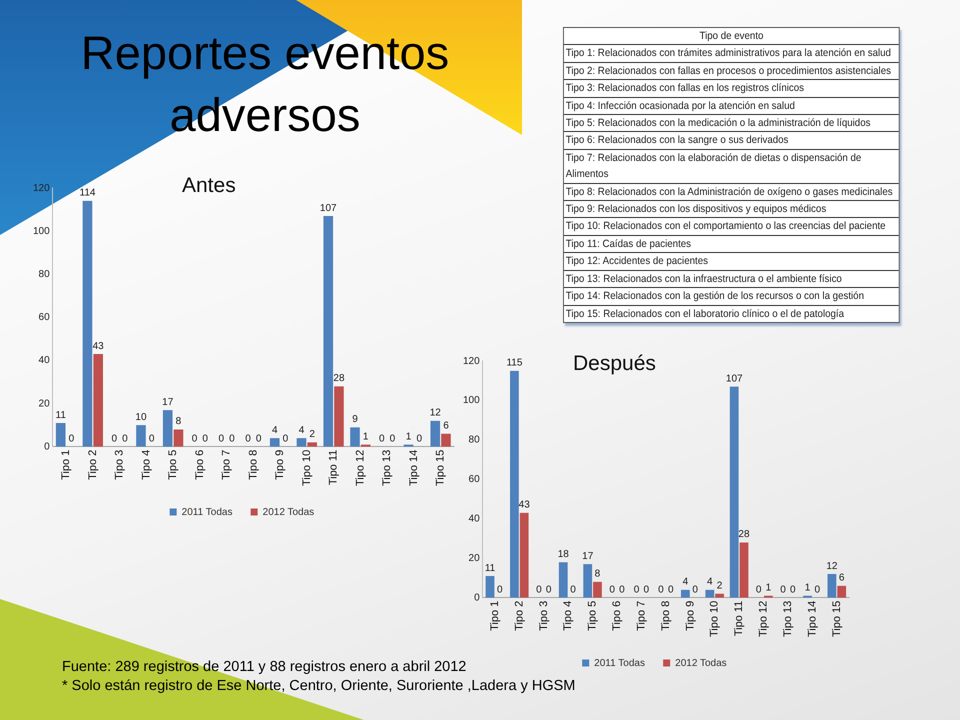 This screenshot has height=720, width=960. Describe the element at coordinates (744, 534) in the screenshot. I see `data-label: 28` at that location.